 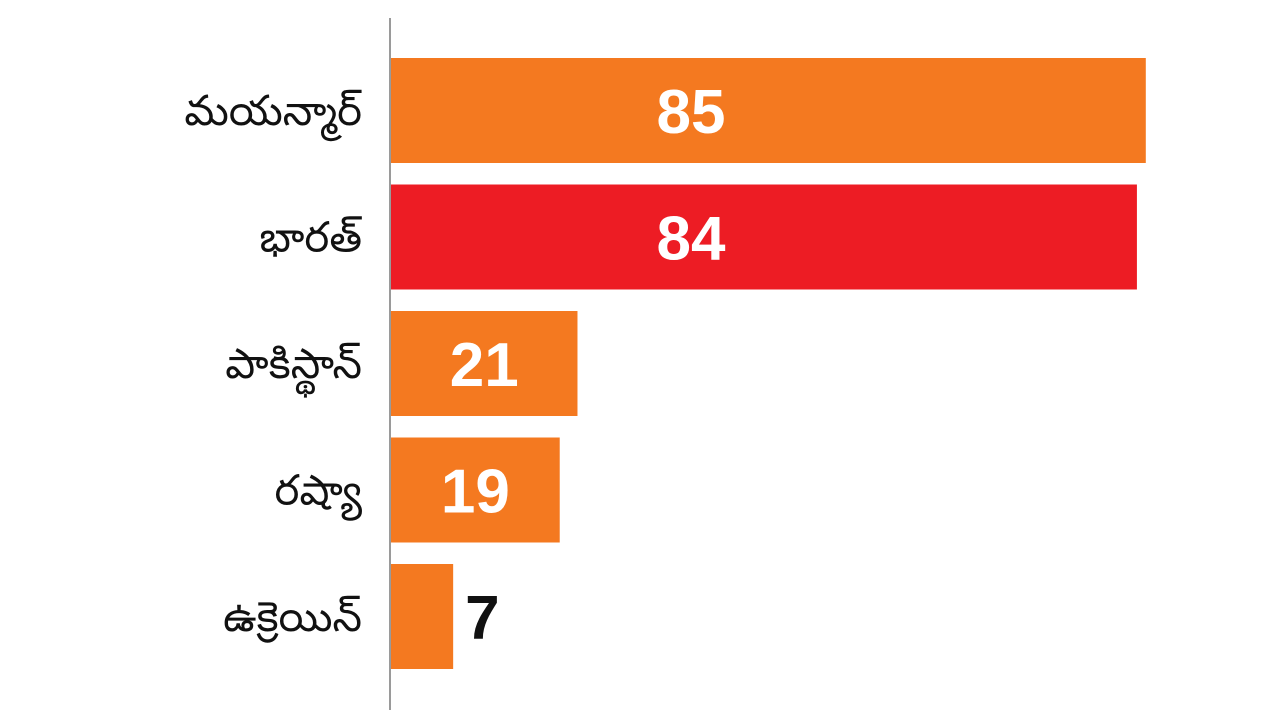 I want to click on value-label: 84, so click(x=691, y=239).